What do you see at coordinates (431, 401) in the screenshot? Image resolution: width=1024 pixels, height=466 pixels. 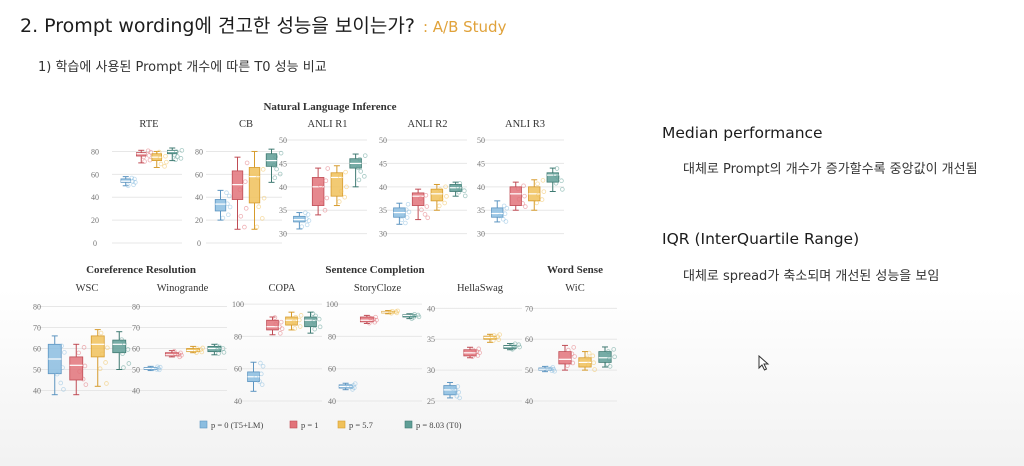 I see `y-tick-label: 25` at bounding box center [431, 401].